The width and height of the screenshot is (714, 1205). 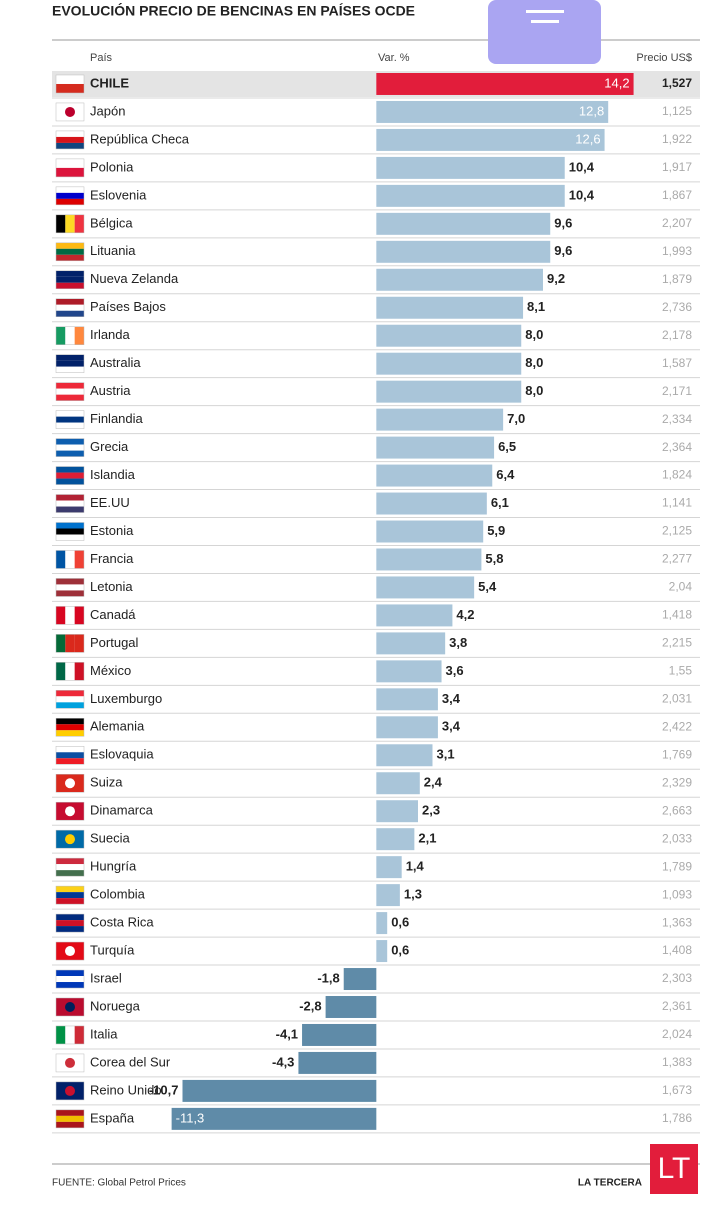 What do you see at coordinates (677, 111) in the screenshot?
I see `price: 1,125` at bounding box center [677, 111].